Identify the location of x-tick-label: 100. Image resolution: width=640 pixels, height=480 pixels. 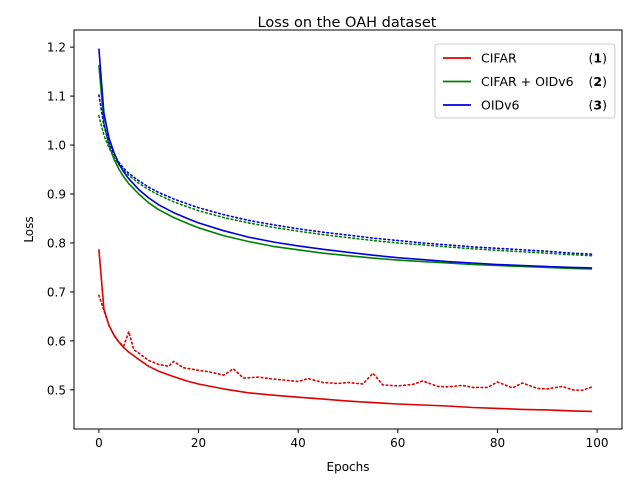
(597, 443).